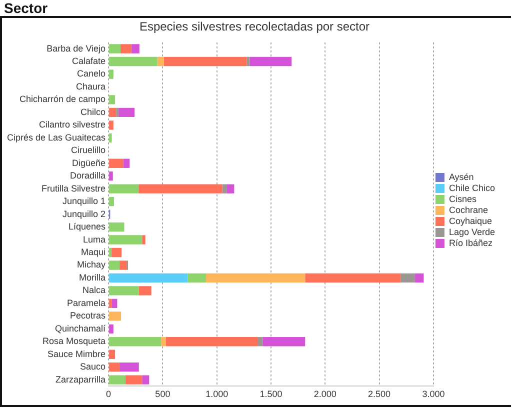 This screenshot has height=413, width=515. I want to click on y-tick-label: Michay, so click(91, 265).